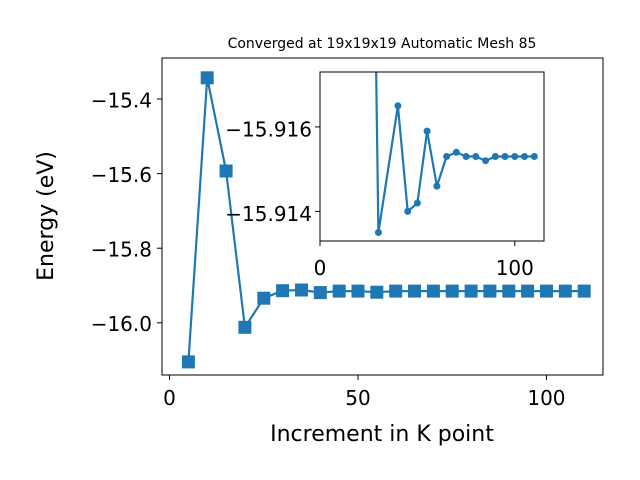  I want to click on inset-series, so click(456, 154).